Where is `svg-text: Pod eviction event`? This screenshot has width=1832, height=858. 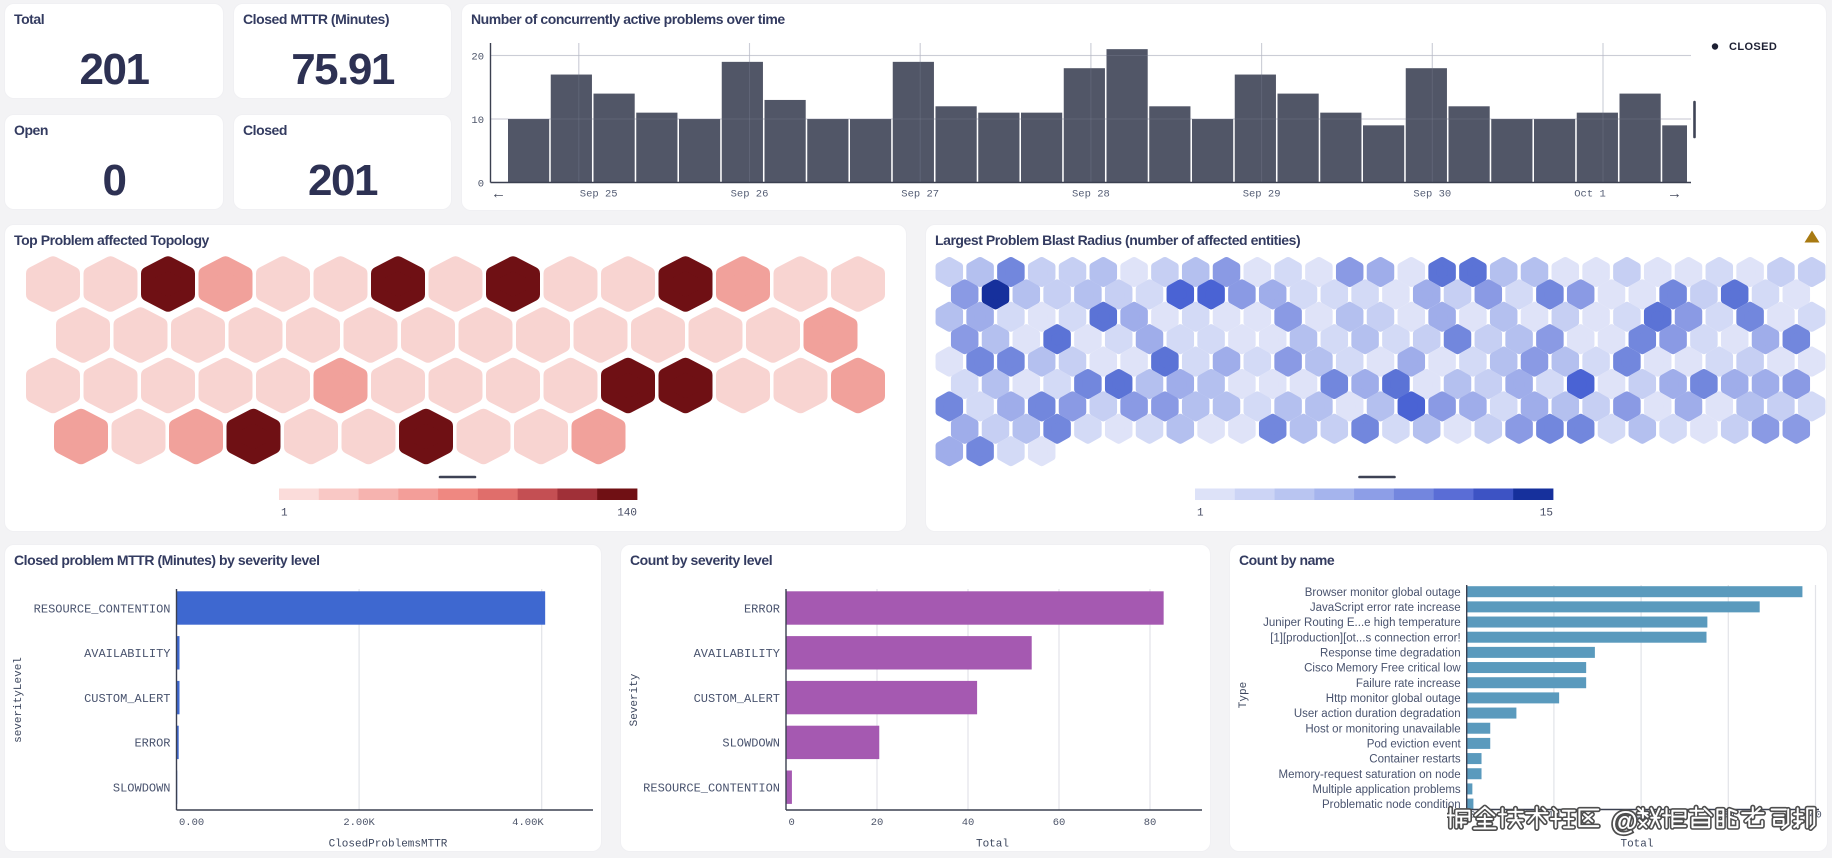 svg-text: Pod eviction event is located at coordinates (1414, 745).